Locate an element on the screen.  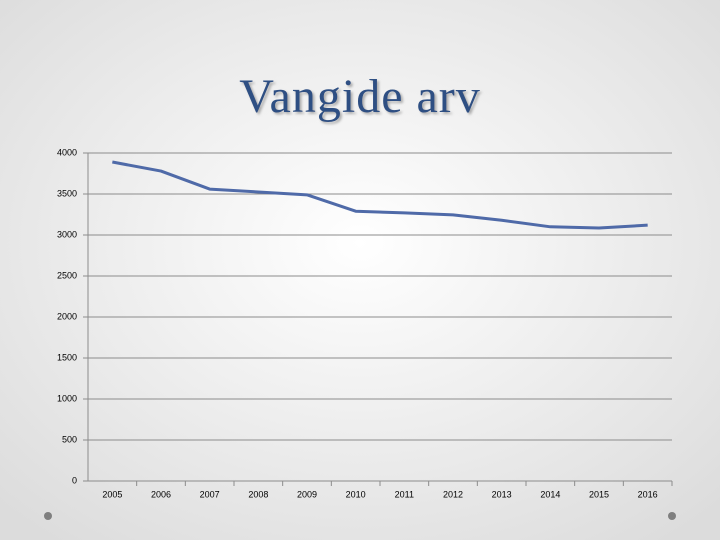
x-tick-label: 2007 is located at coordinates (210, 494).